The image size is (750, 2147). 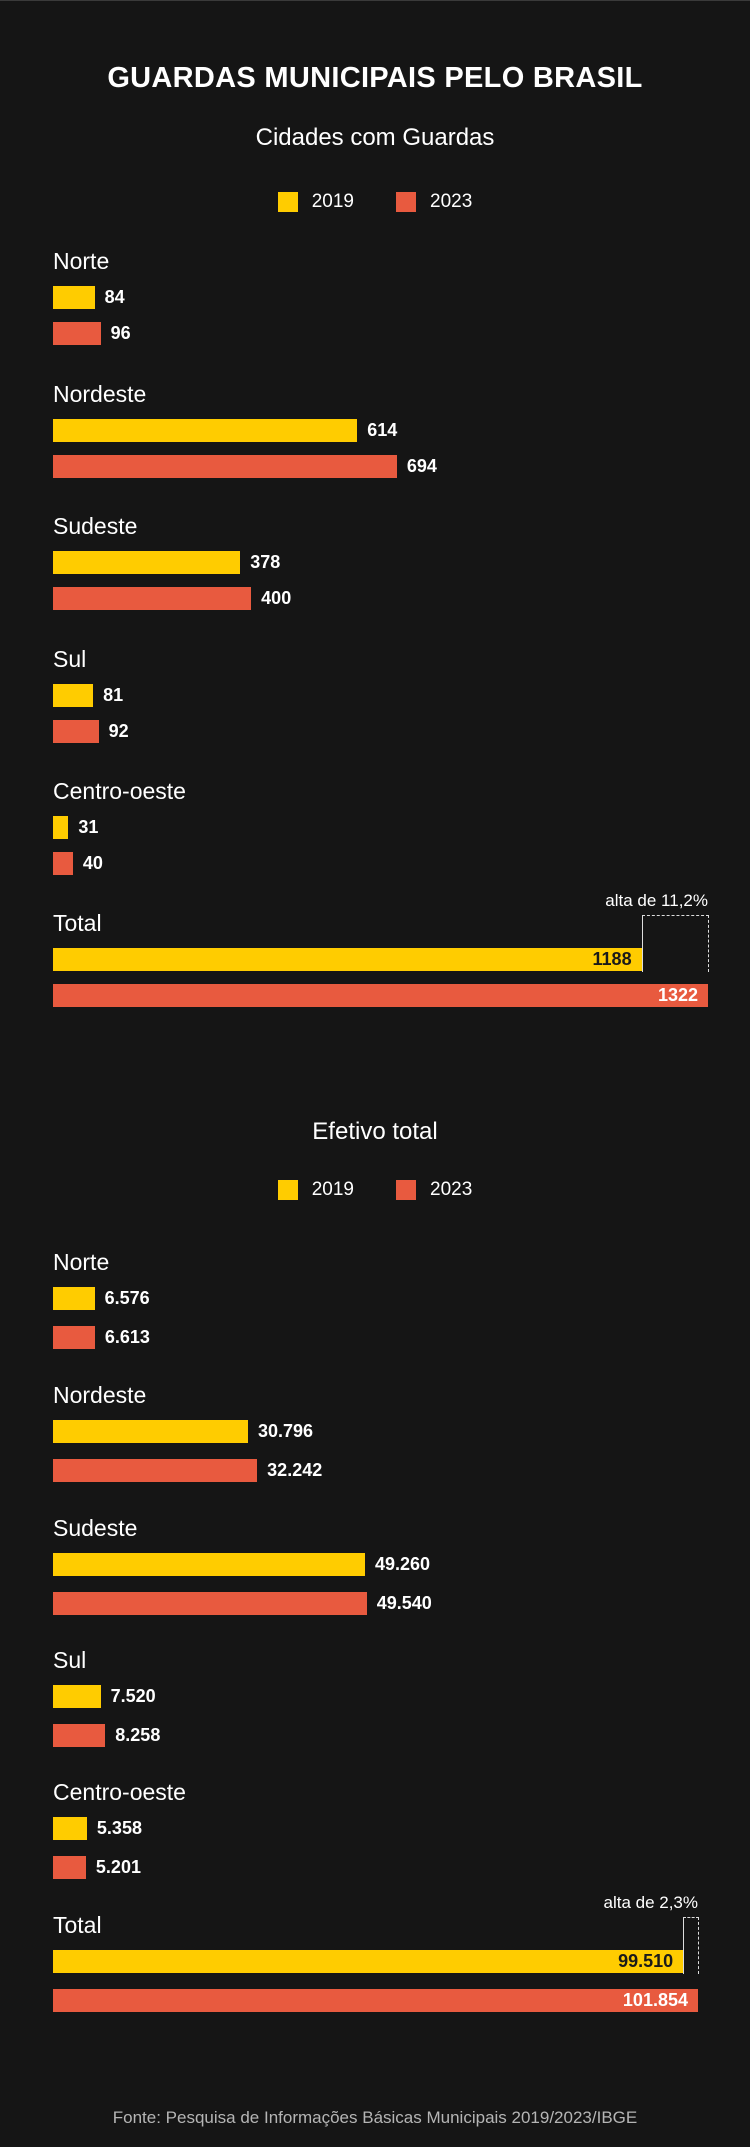 What do you see at coordinates (375, 1131) in the screenshot?
I see `chart-2-title: Efetivo total` at bounding box center [375, 1131].